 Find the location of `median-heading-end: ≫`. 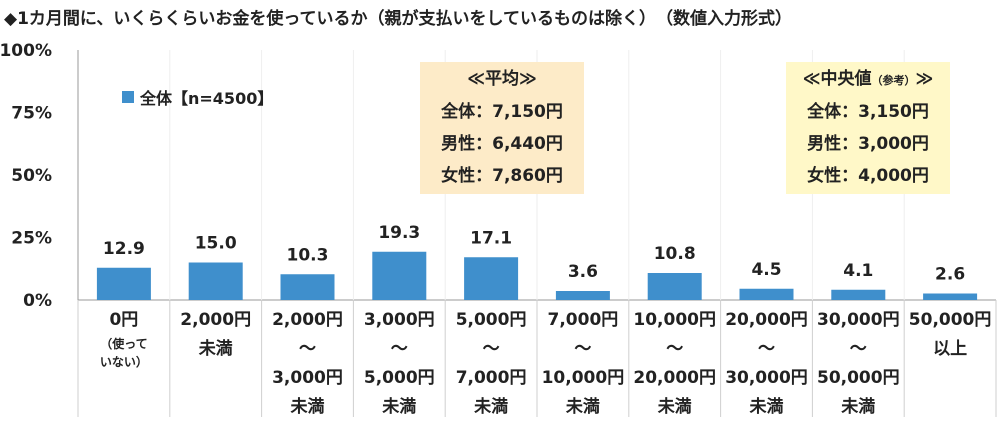

median-heading-end: ≫ is located at coordinates (924, 79).